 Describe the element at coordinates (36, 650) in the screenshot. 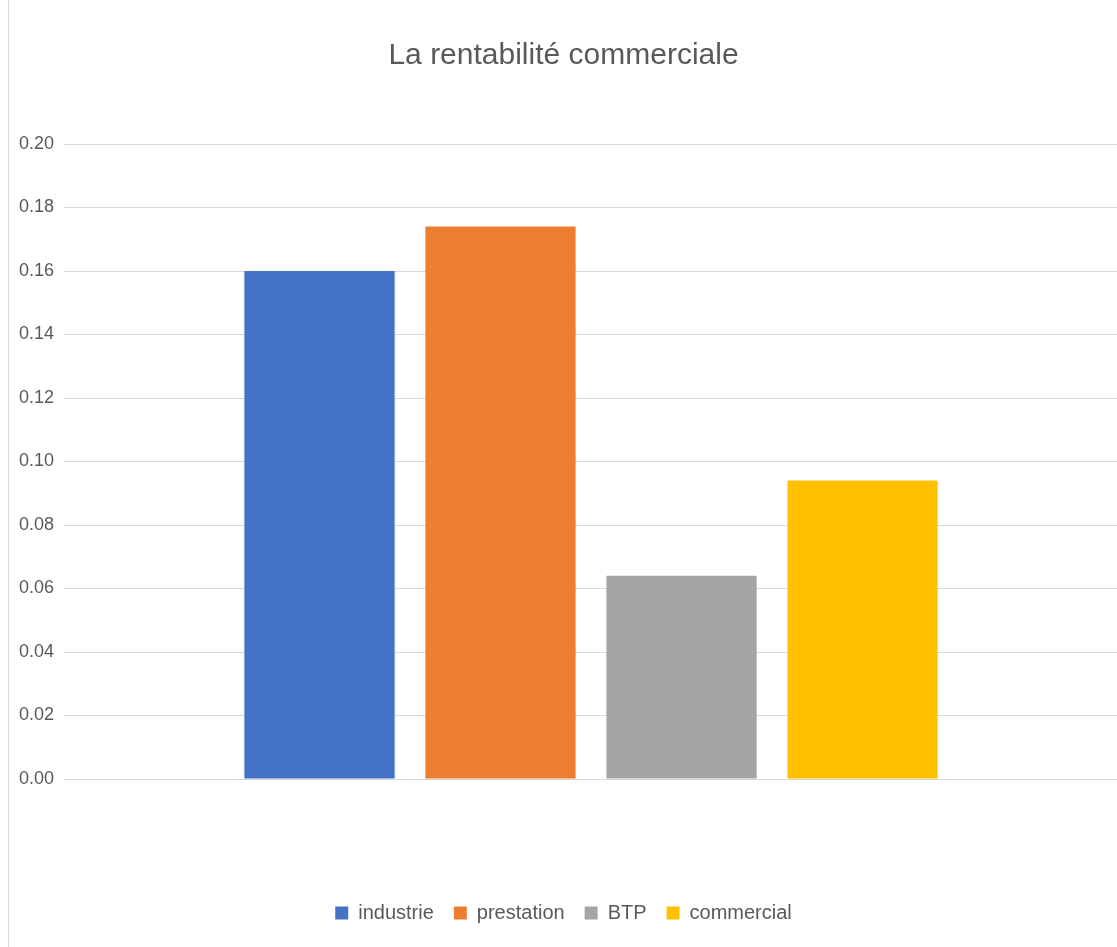

I see `y-tick-label: 0.04` at that location.